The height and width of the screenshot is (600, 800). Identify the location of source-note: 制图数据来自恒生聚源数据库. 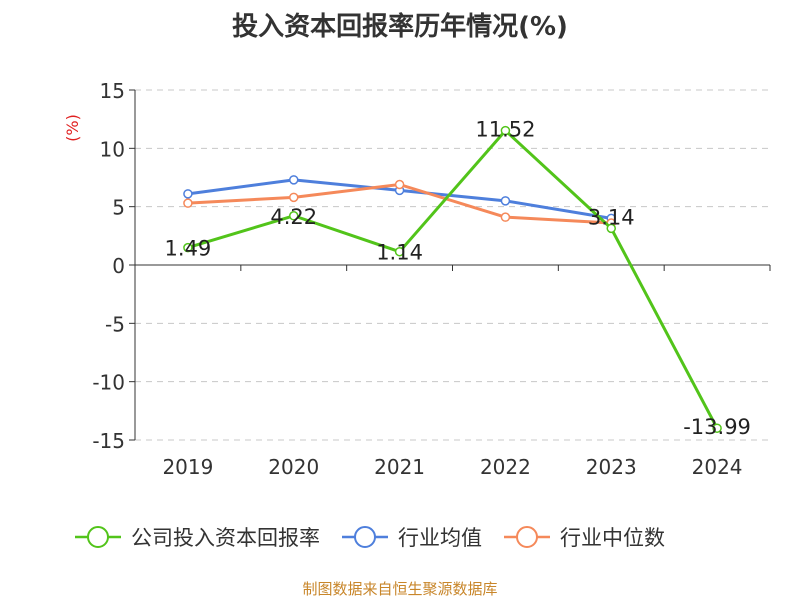
(400, 589).